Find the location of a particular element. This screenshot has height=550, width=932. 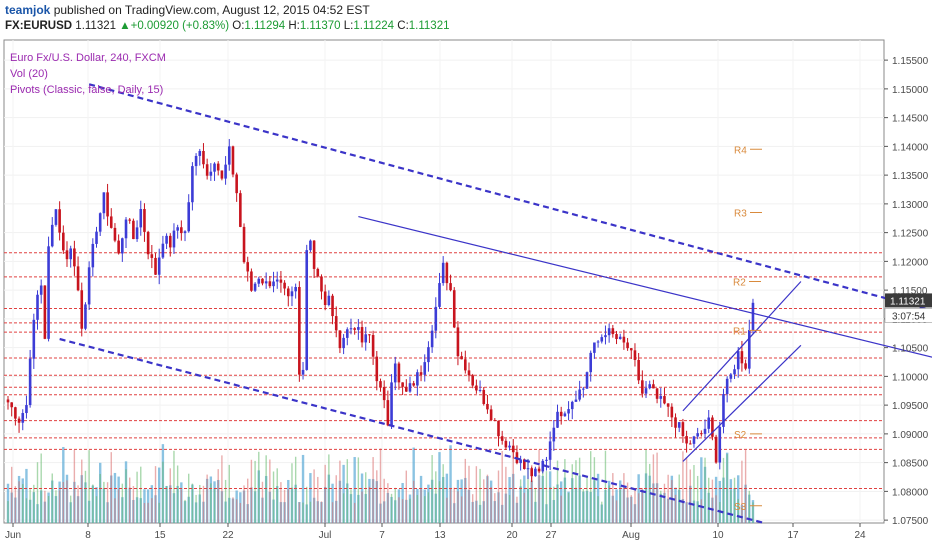

price-tick-label: 1.15500 is located at coordinates (910, 61).